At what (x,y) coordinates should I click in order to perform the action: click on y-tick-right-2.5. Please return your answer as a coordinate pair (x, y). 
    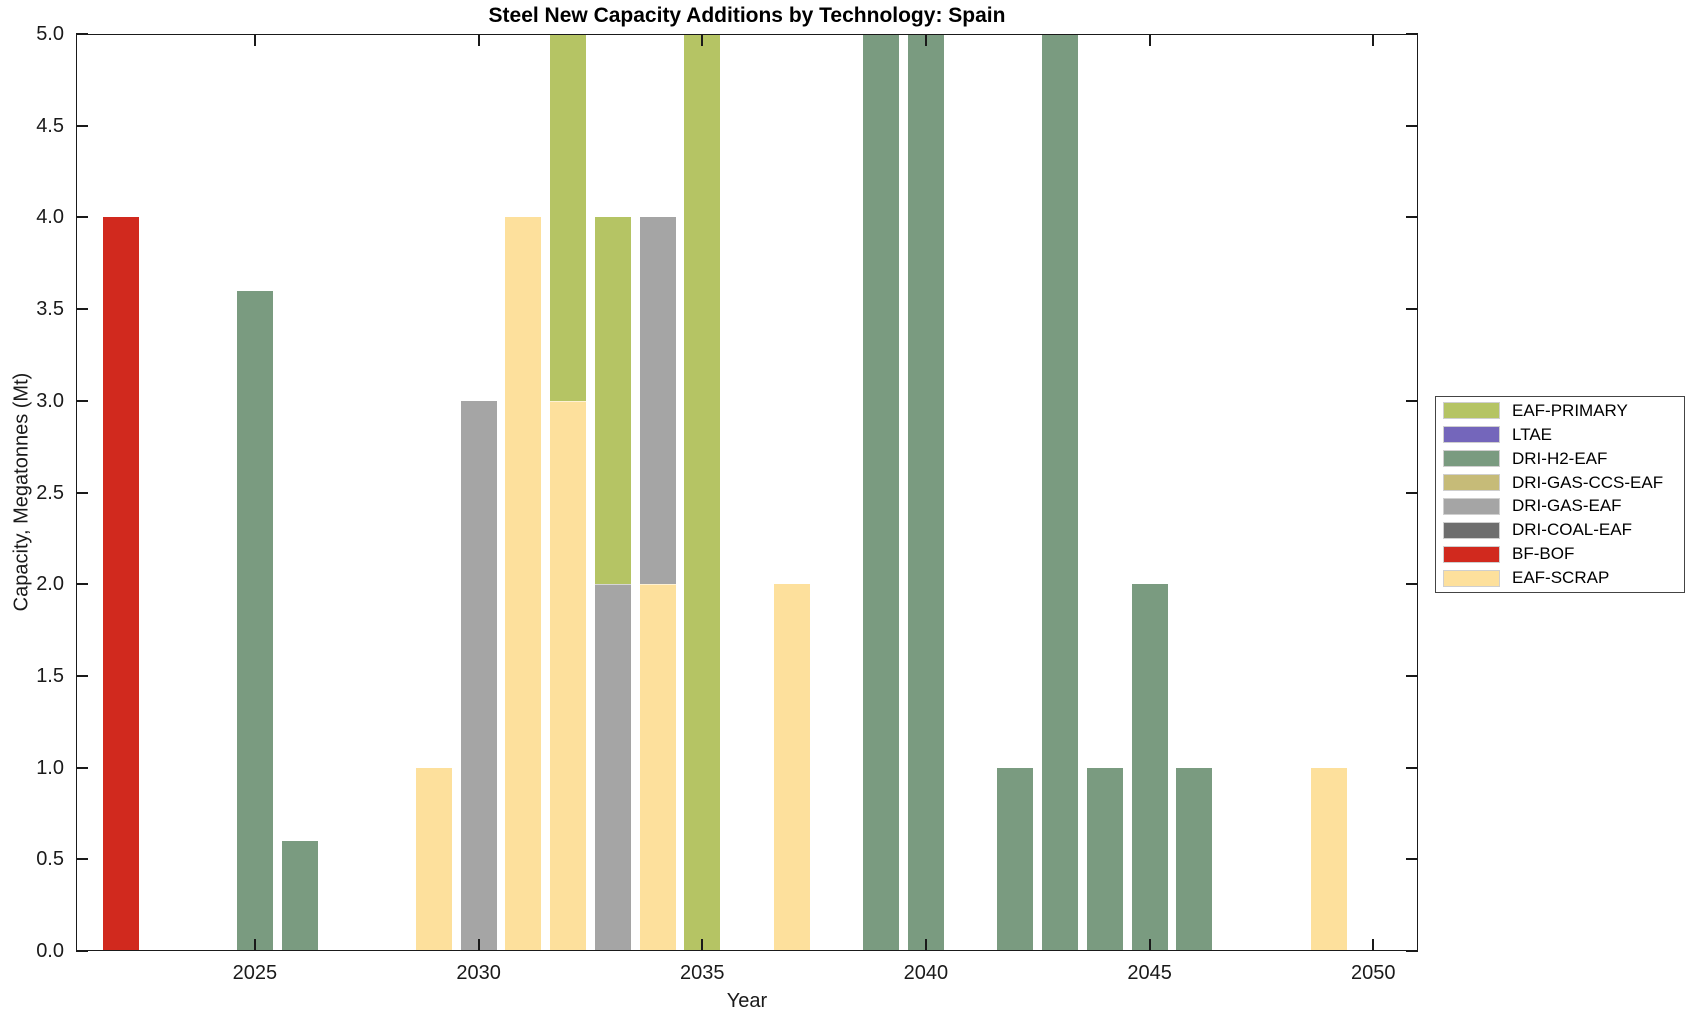
    Looking at the image, I should click on (1412, 492).